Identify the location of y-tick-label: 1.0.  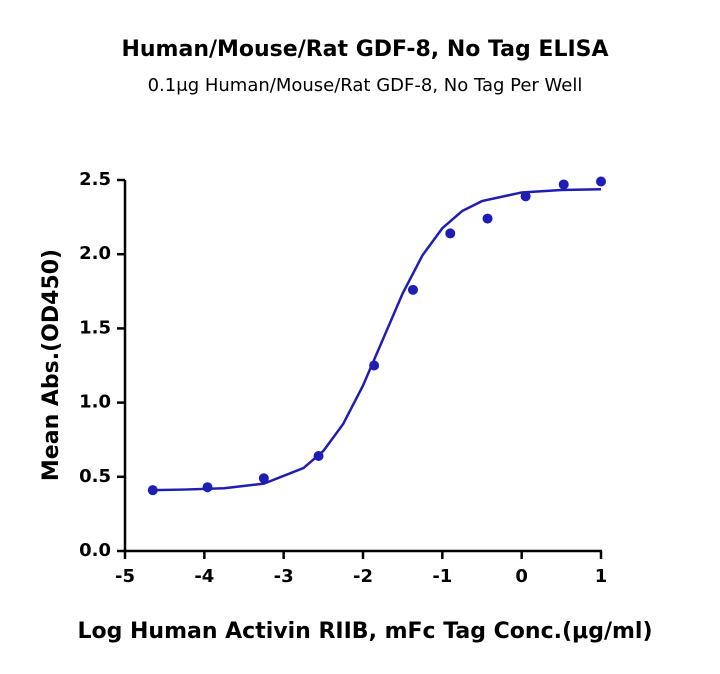
(95, 402).